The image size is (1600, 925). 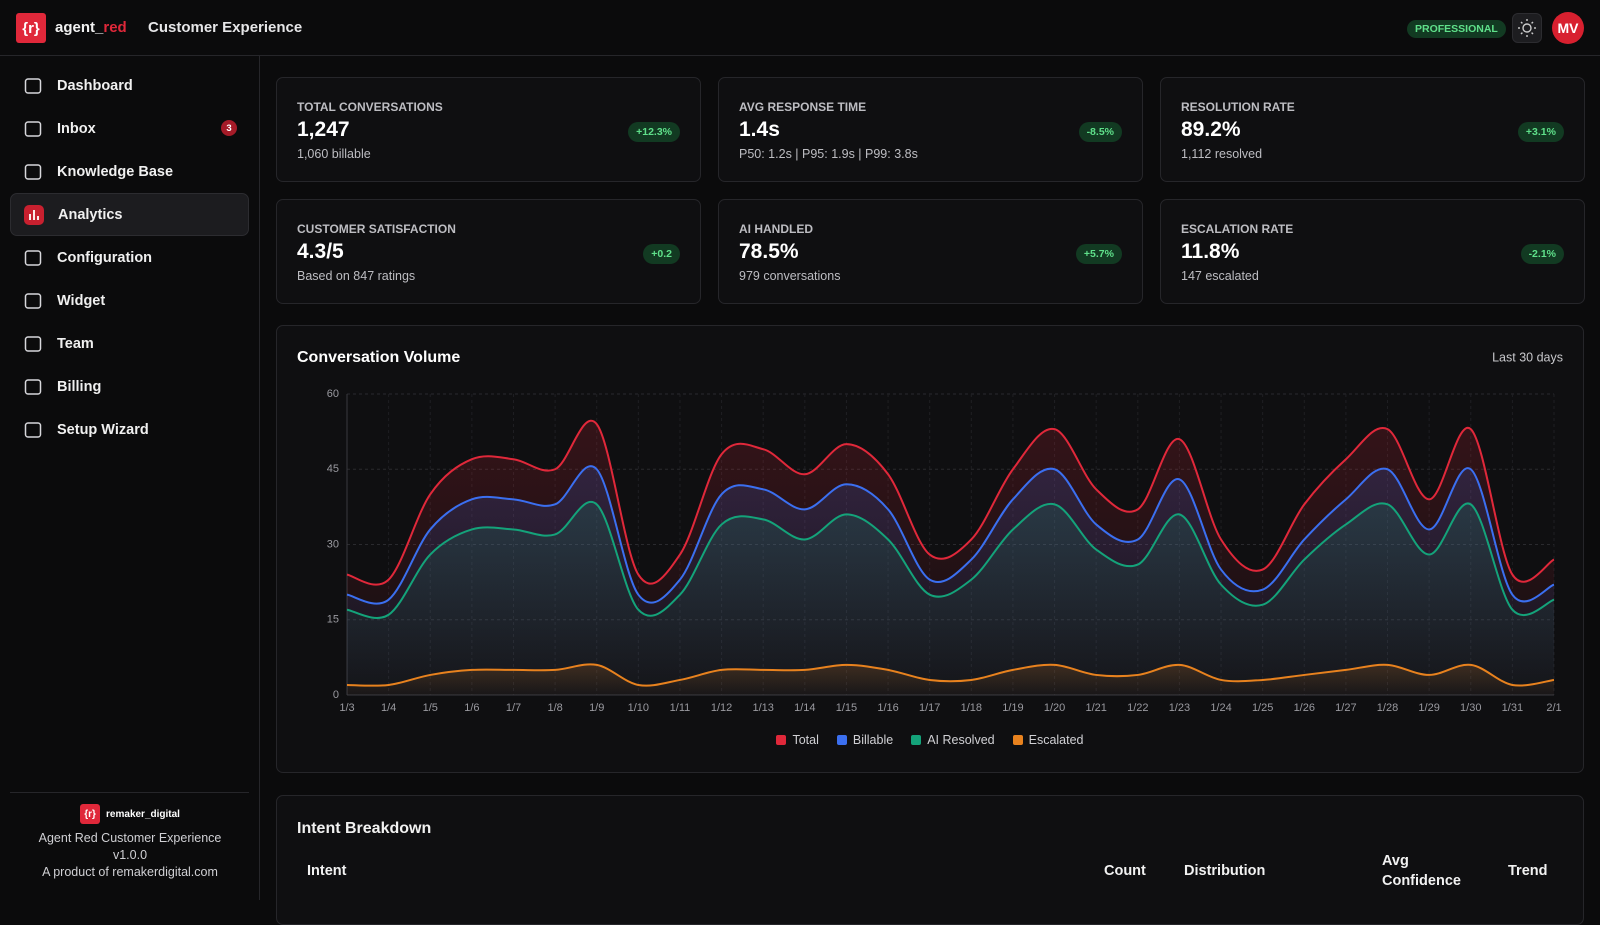 I want to click on plan-badge: PROFESSIONAL, so click(x=1456, y=29).